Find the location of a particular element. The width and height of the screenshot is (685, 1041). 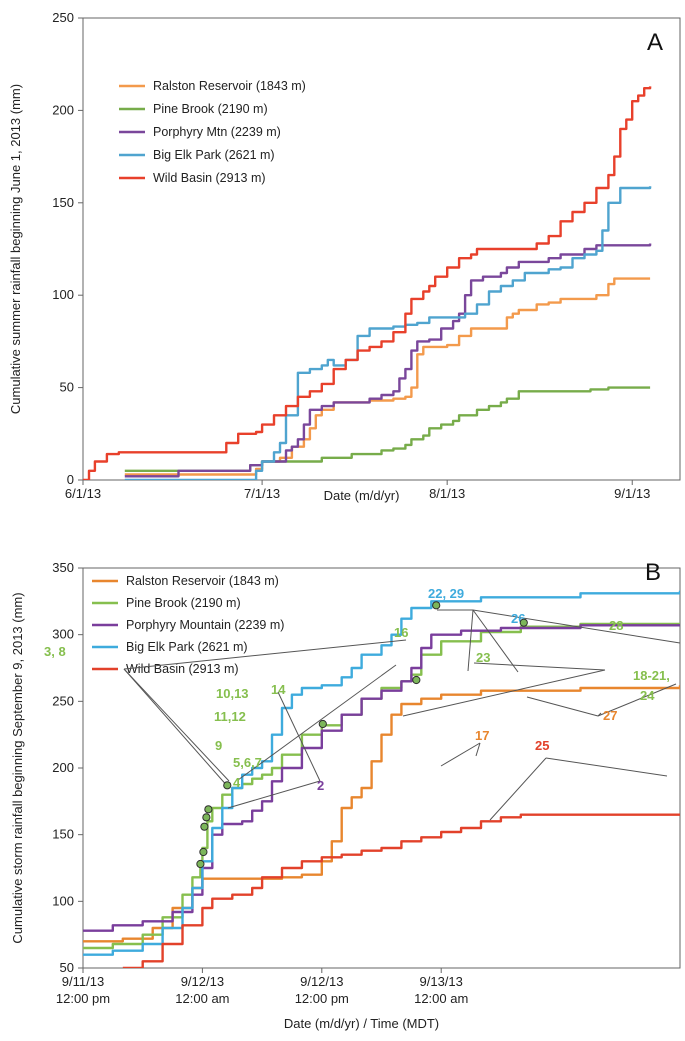

legend-box is located at coordinates (290, 132).